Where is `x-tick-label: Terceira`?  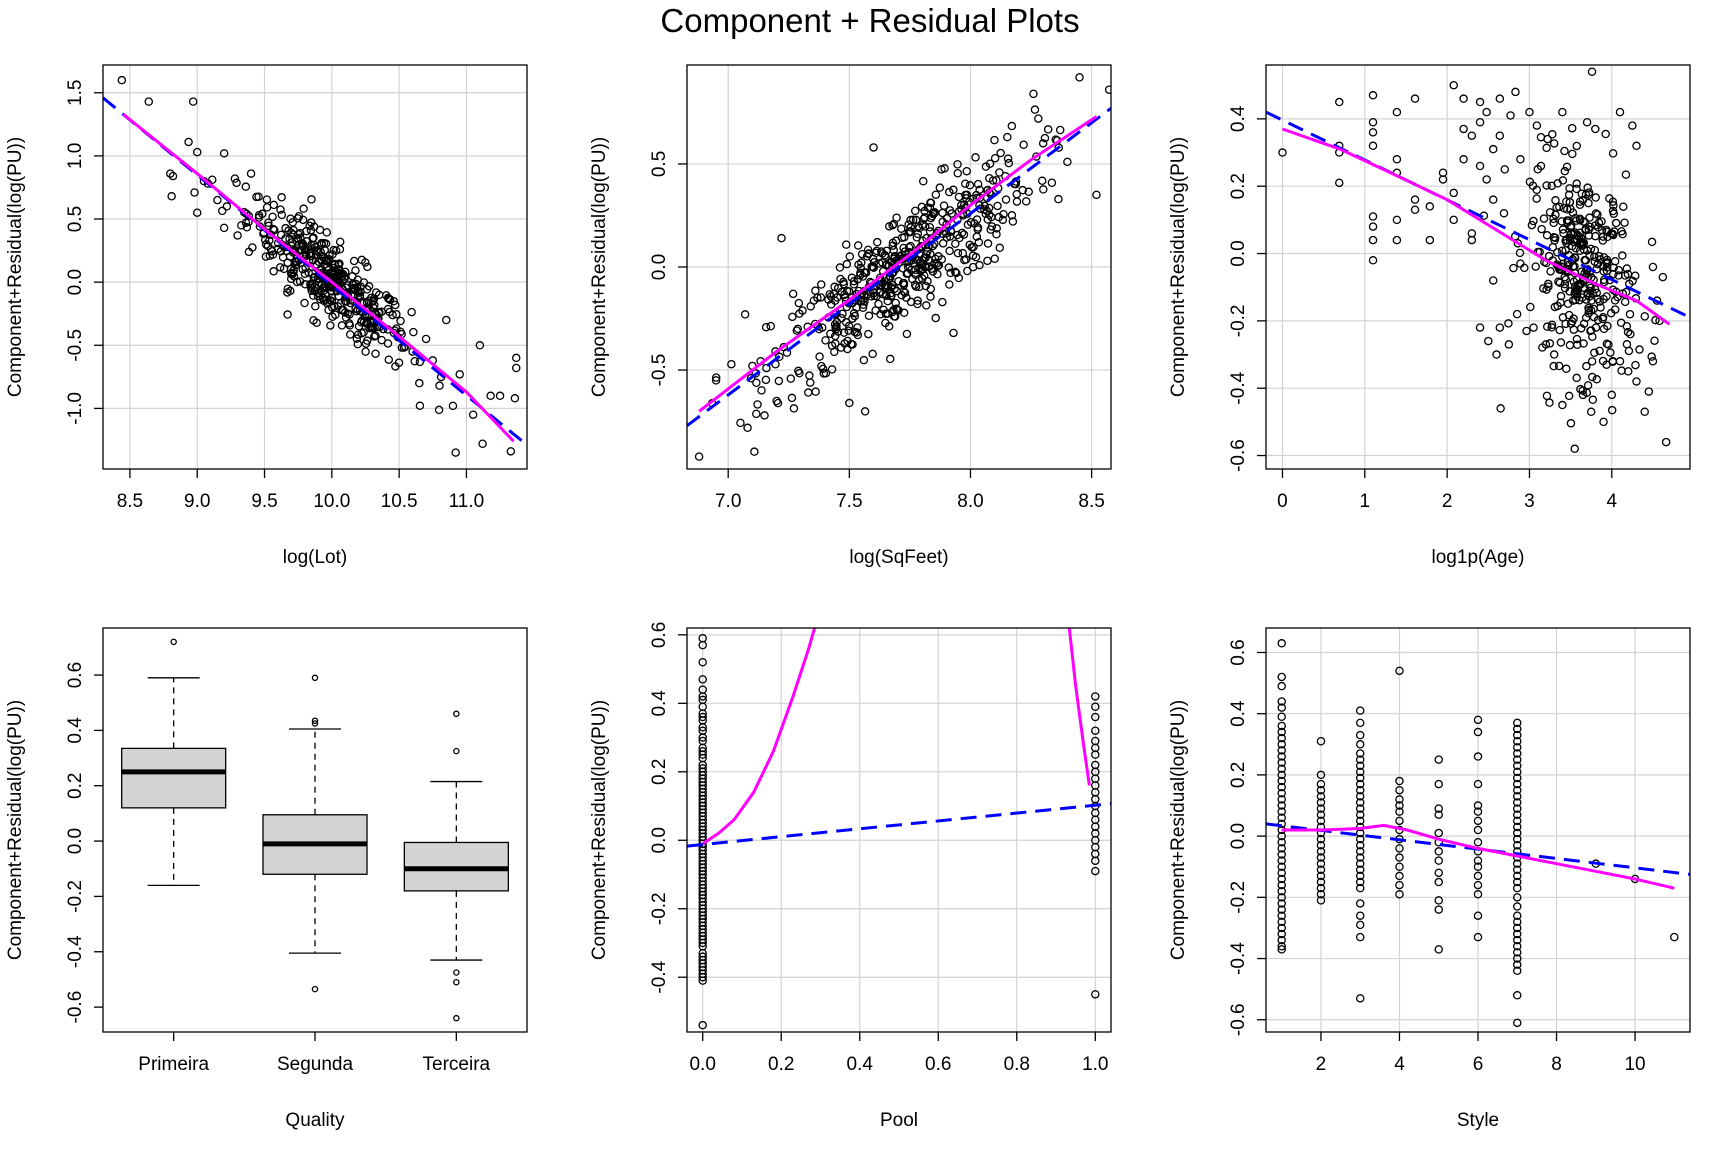 x-tick-label: Terceira is located at coordinates (457, 1064).